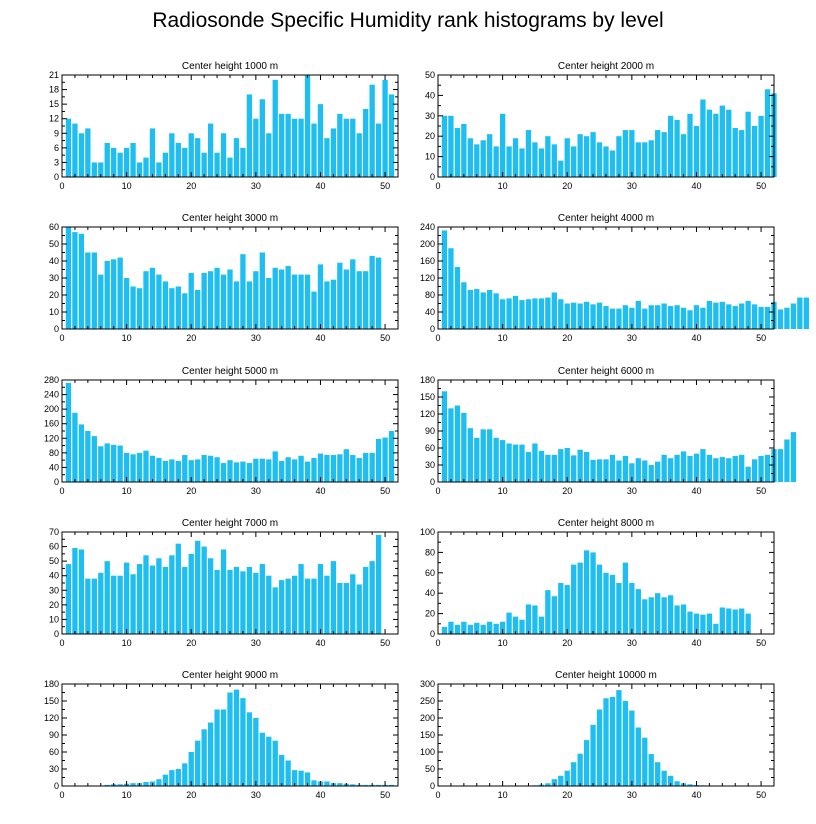  Describe the element at coordinates (761, 491) in the screenshot. I see `x-tick-label: 50` at that location.